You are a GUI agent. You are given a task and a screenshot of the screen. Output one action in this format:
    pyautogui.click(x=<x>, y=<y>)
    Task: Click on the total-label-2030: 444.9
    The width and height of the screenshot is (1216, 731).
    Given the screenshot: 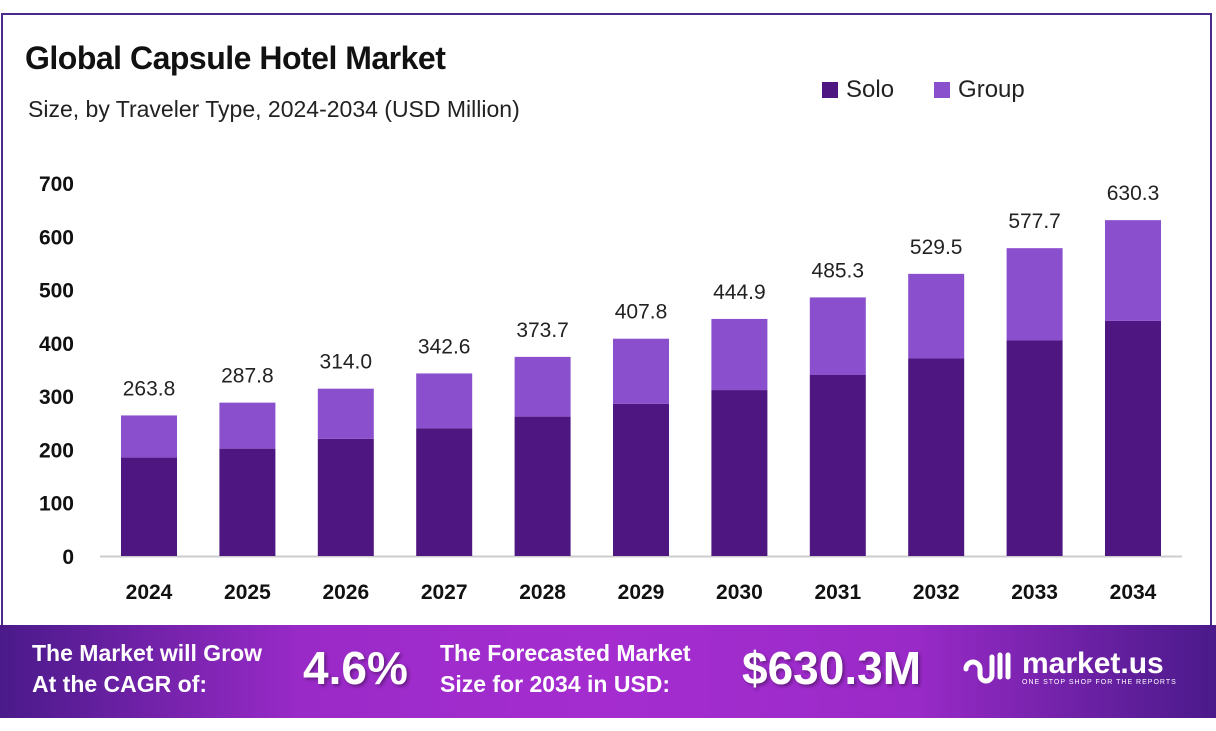 What is the action you would take?
    pyautogui.click(x=739, y=292)
    